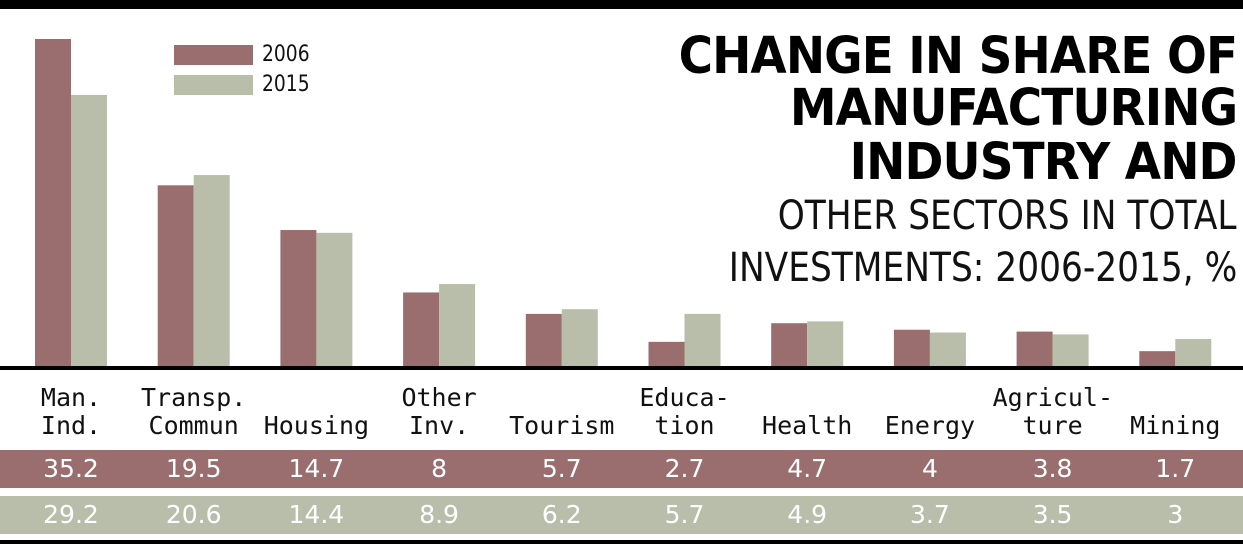 This screenshot has height=546, width=1243. I want to click on value-row_2015-8: 3.5, so click(1052, 514).